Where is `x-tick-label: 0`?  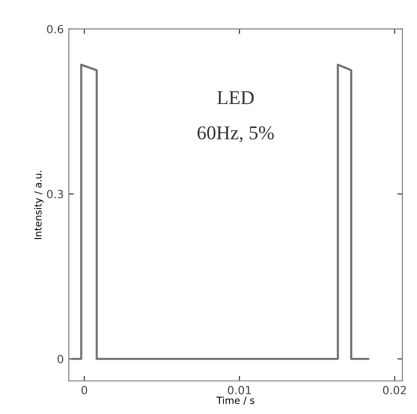
x-tick-label: 0 is located at coordinates (85, 390).